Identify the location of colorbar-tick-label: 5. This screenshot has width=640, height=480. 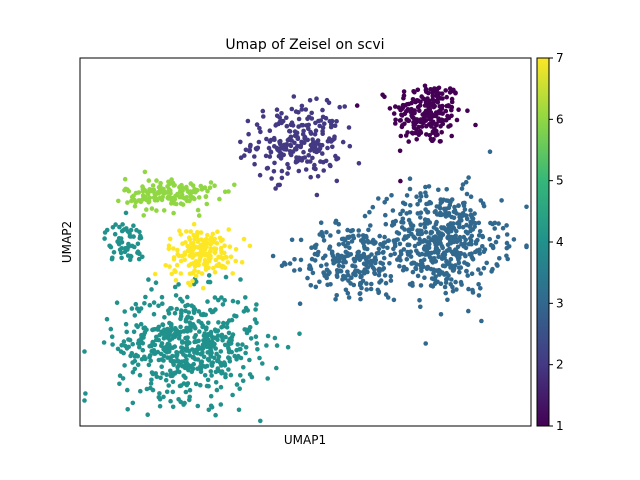
(560, 181).